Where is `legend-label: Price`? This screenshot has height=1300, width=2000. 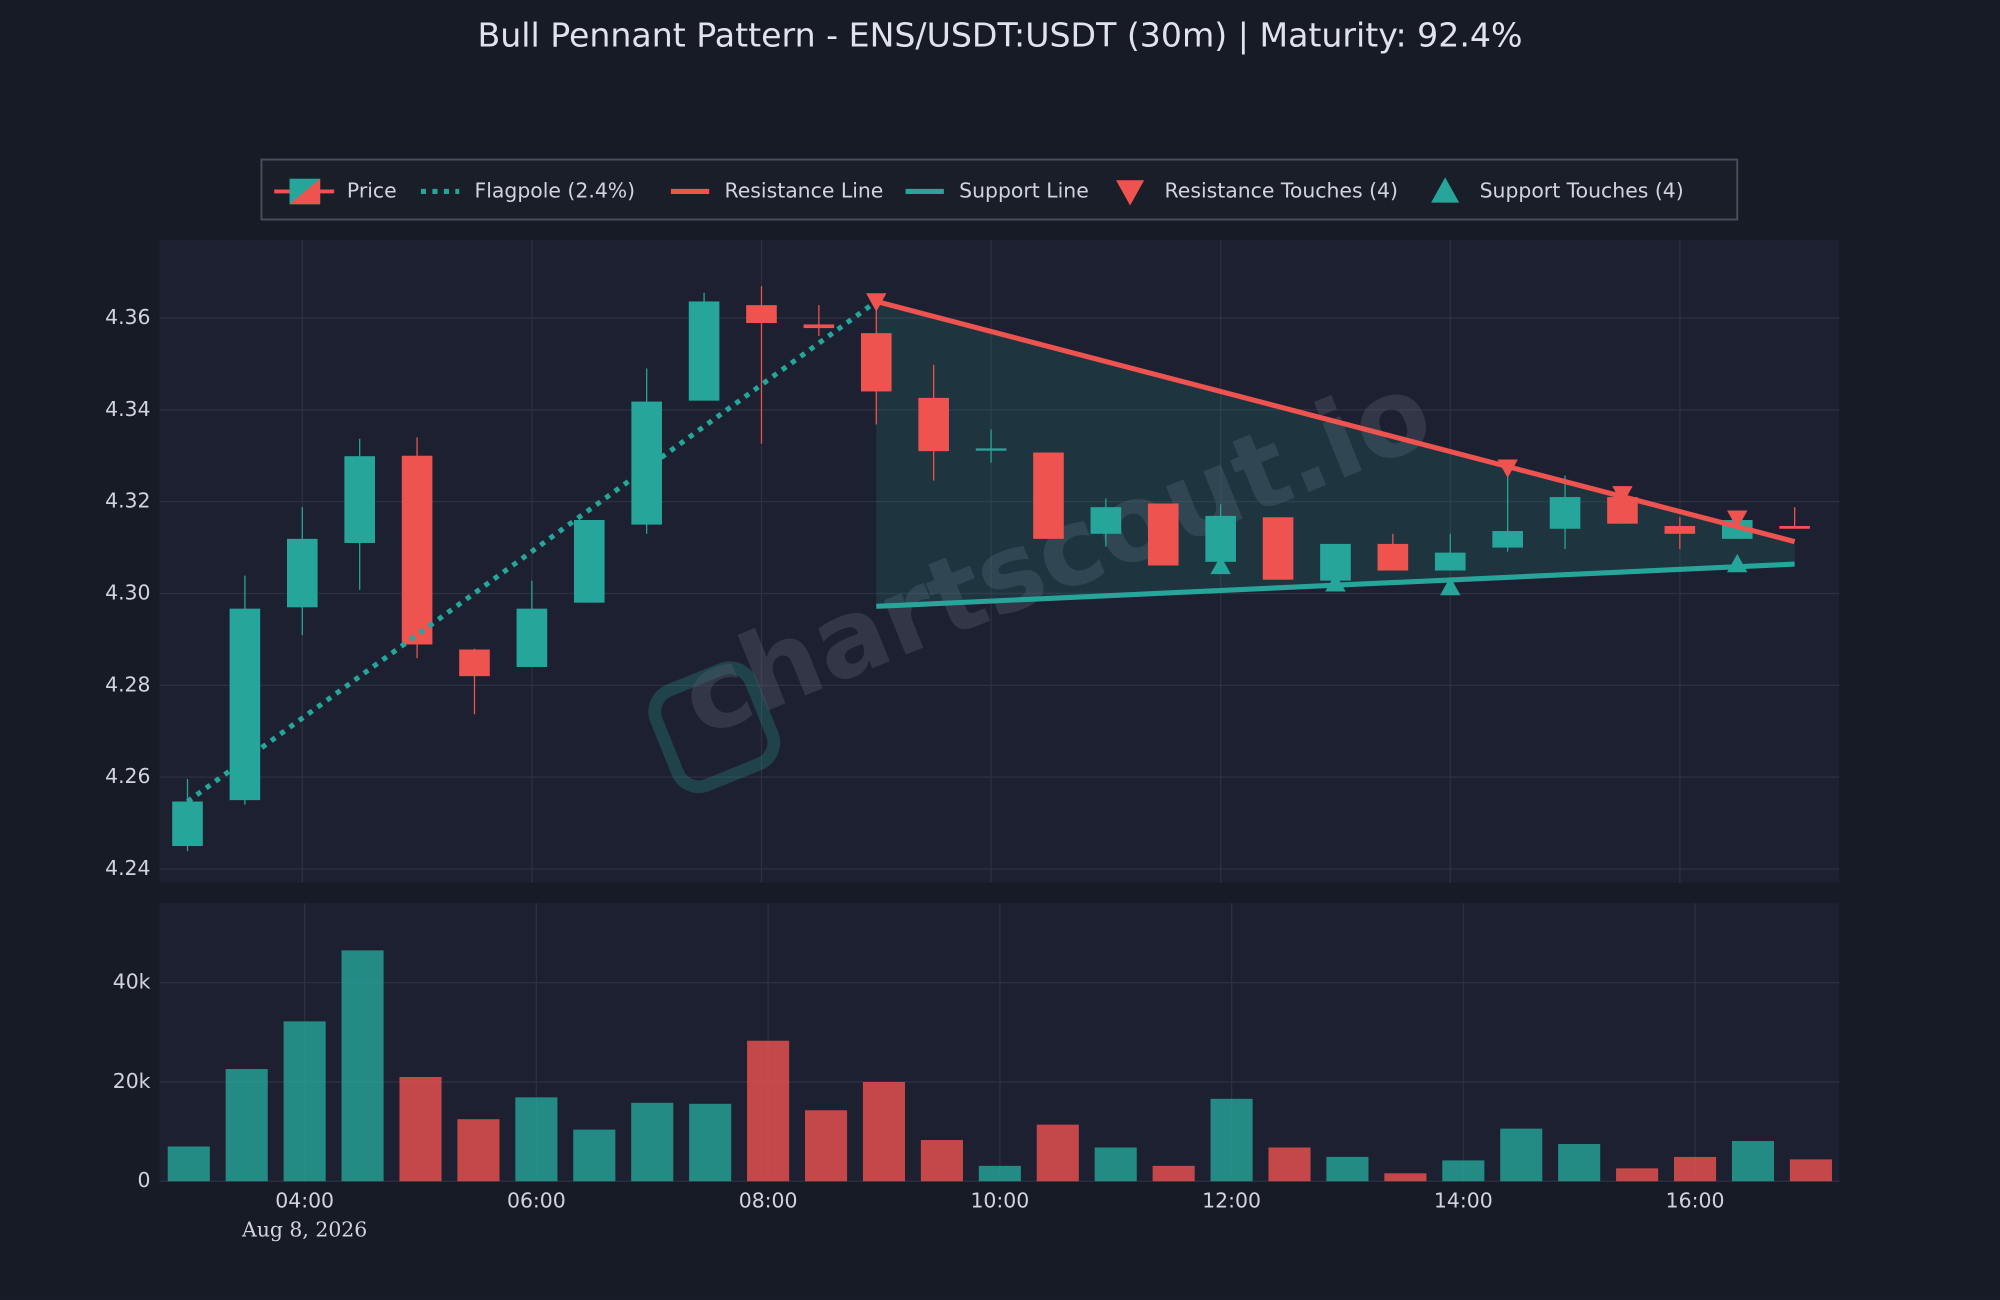 legend-label: Price is located at coordinates (372, 190).